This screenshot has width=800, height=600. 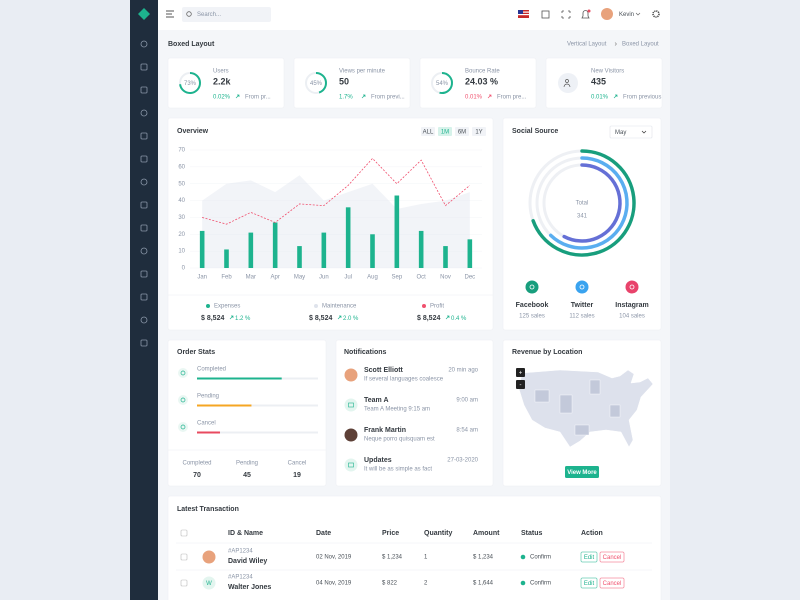 I want to click on map-region, so click(x=566, y=404).